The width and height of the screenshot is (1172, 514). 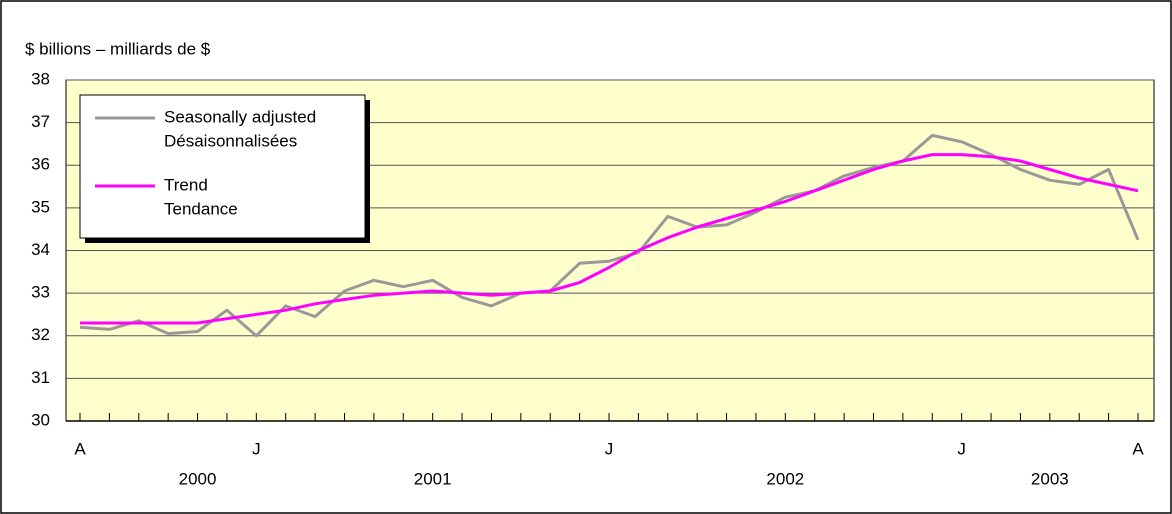 What do you see at coordinates (40, 121) in the screenshot?
I see `y-tick-label: 37` at bounding box center [40, 121].